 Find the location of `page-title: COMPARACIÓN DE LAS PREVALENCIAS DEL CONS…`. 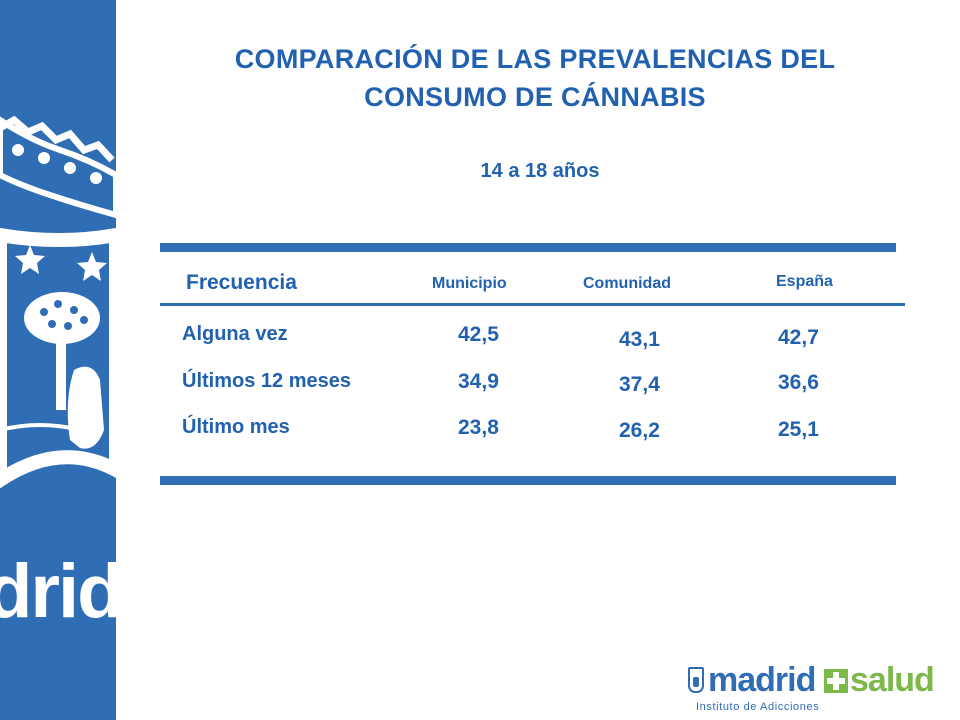

page-title: COMPARACIÓN DE LAS PREVALENCIAS DEL CONS… is located at coordinates (535, 78).